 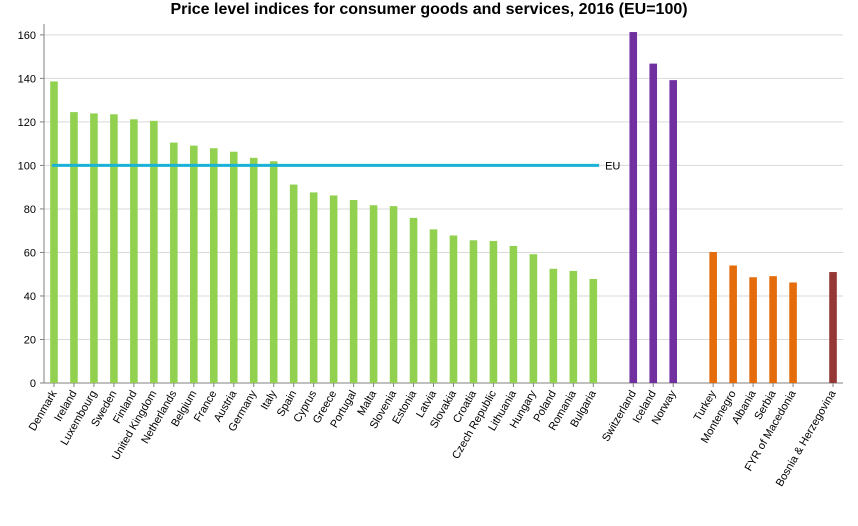 I want to click on bar-norway, so click(x=673, y=231).